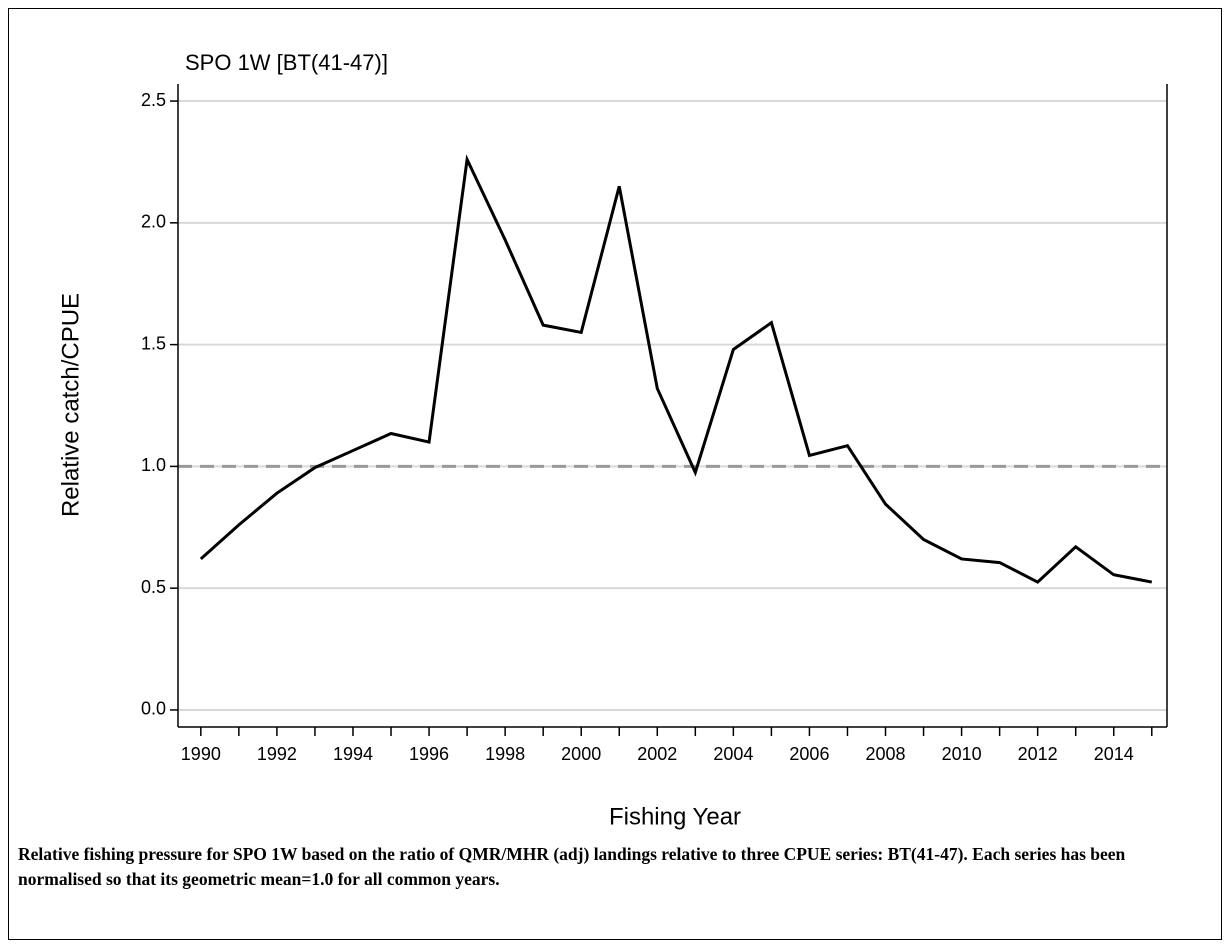 The image size is (1230, 948). What do you see at coordinates (153, 222) in the screenshot?
I see `y-tick-label: 2.0` at bounding box center [153, 222].